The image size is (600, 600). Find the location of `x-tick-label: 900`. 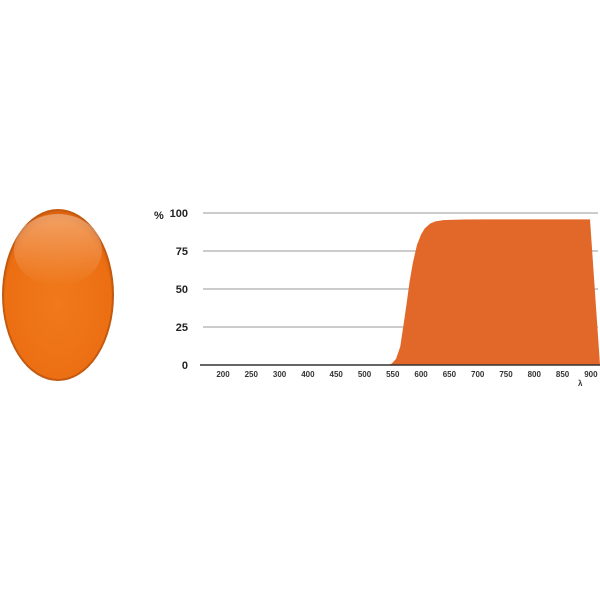

x-tick-label: 900 is located at coordinates (591, 374).